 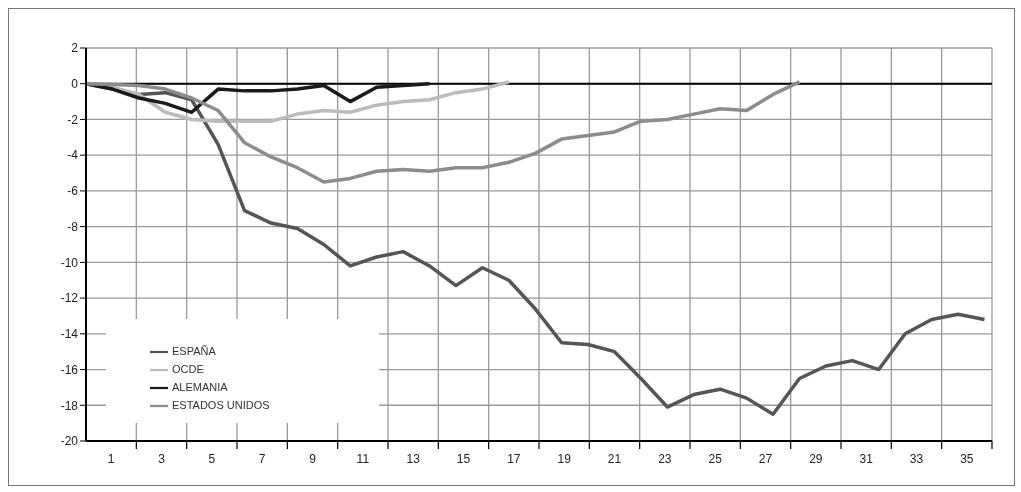 I want to click on x-tick-label: 1, so click(x=111, y=459).